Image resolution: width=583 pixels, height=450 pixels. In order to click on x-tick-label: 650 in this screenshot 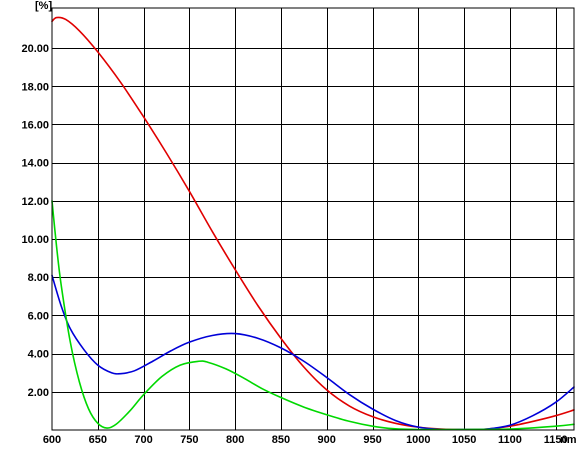, I will do `click(98, 440)`.